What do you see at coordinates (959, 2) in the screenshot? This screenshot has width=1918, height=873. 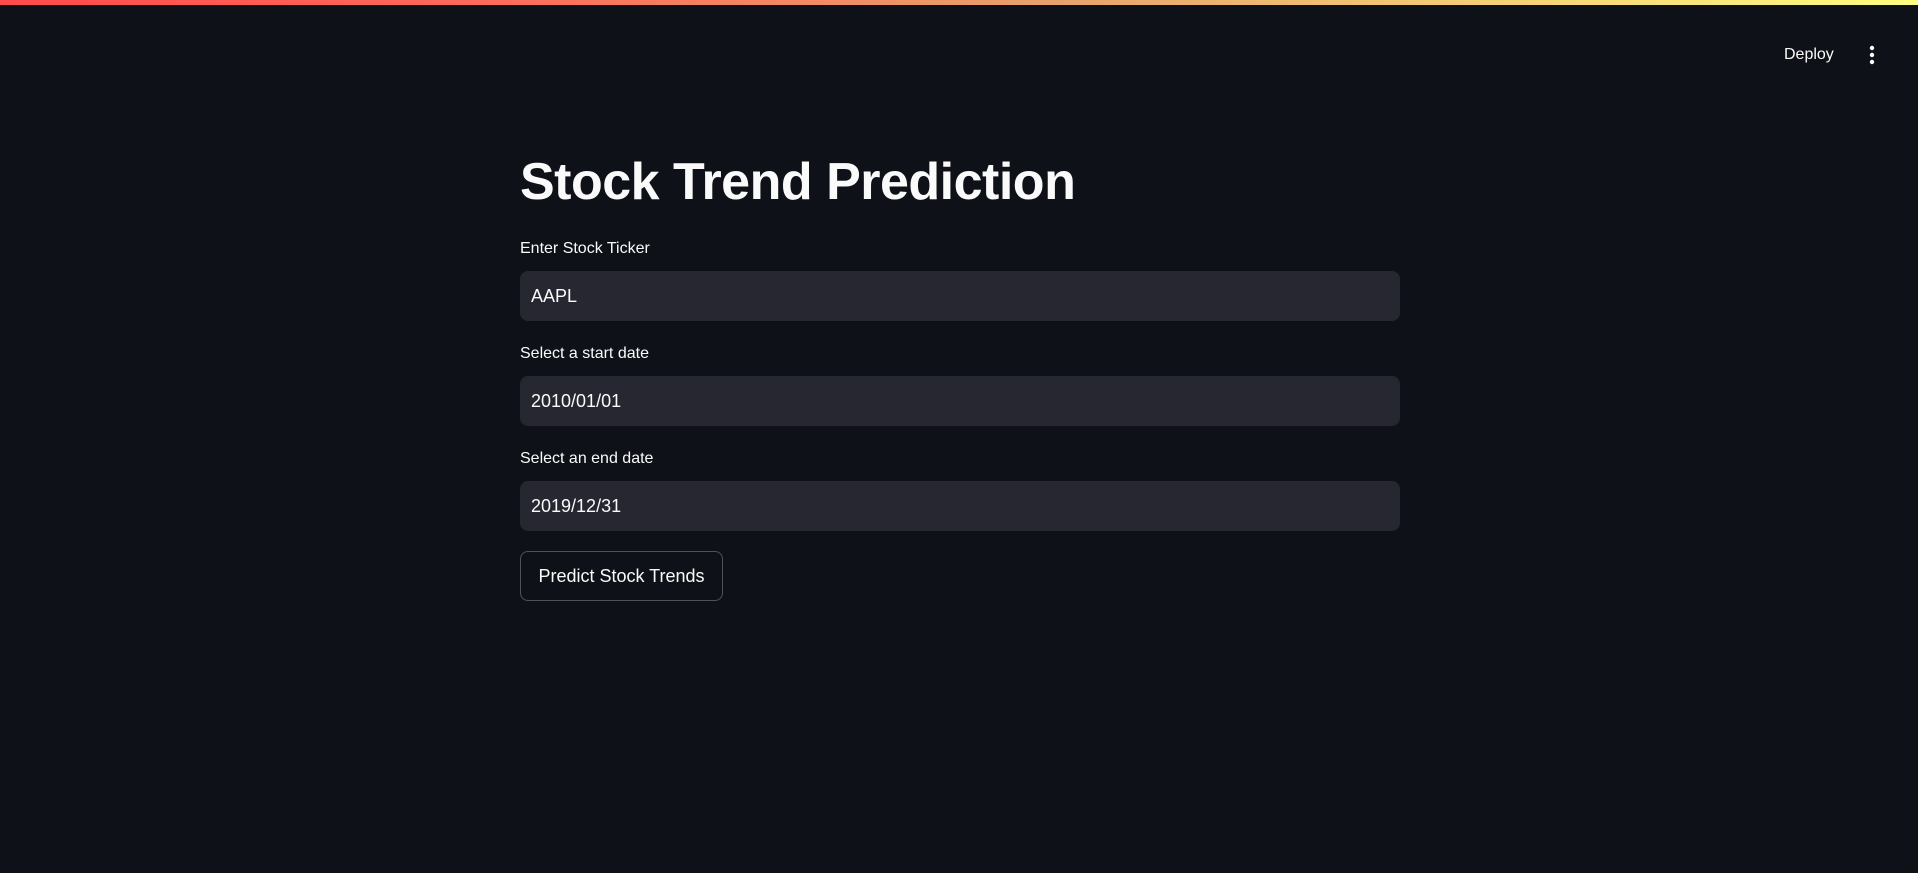 I see `top-decoration-bar` at bounding box center [959, 2].